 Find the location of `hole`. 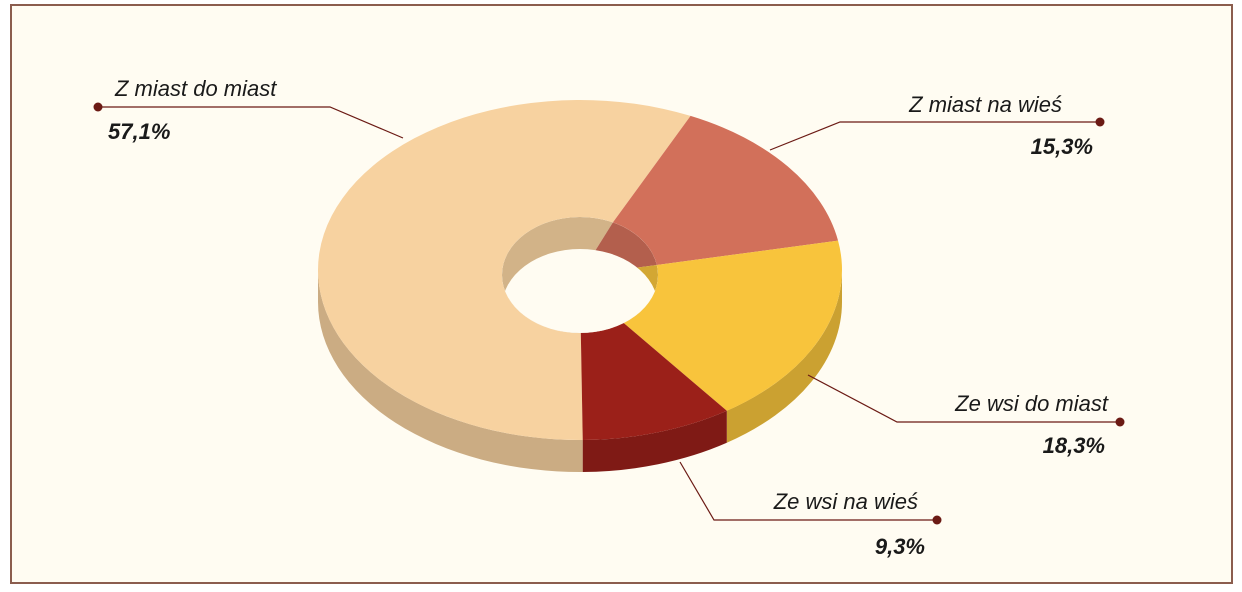

hole is located at coordinates (580, 275).